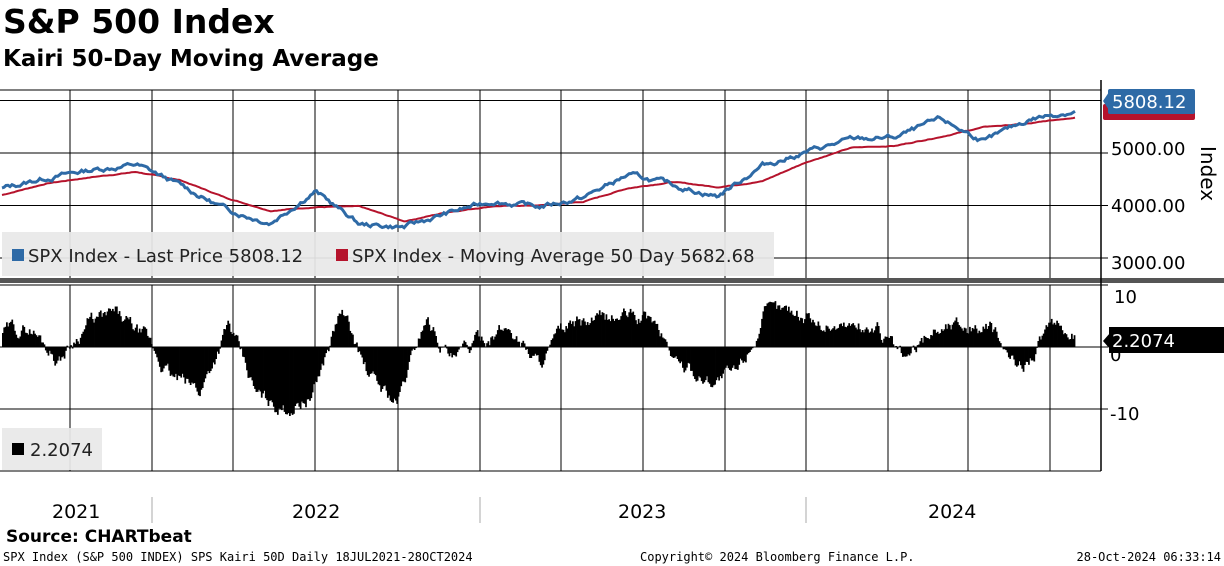 Image resolution: width=1224 pixels, height=566 pixels. I want to click on kairi-tick-neg10: -10, so click(1124, 414).